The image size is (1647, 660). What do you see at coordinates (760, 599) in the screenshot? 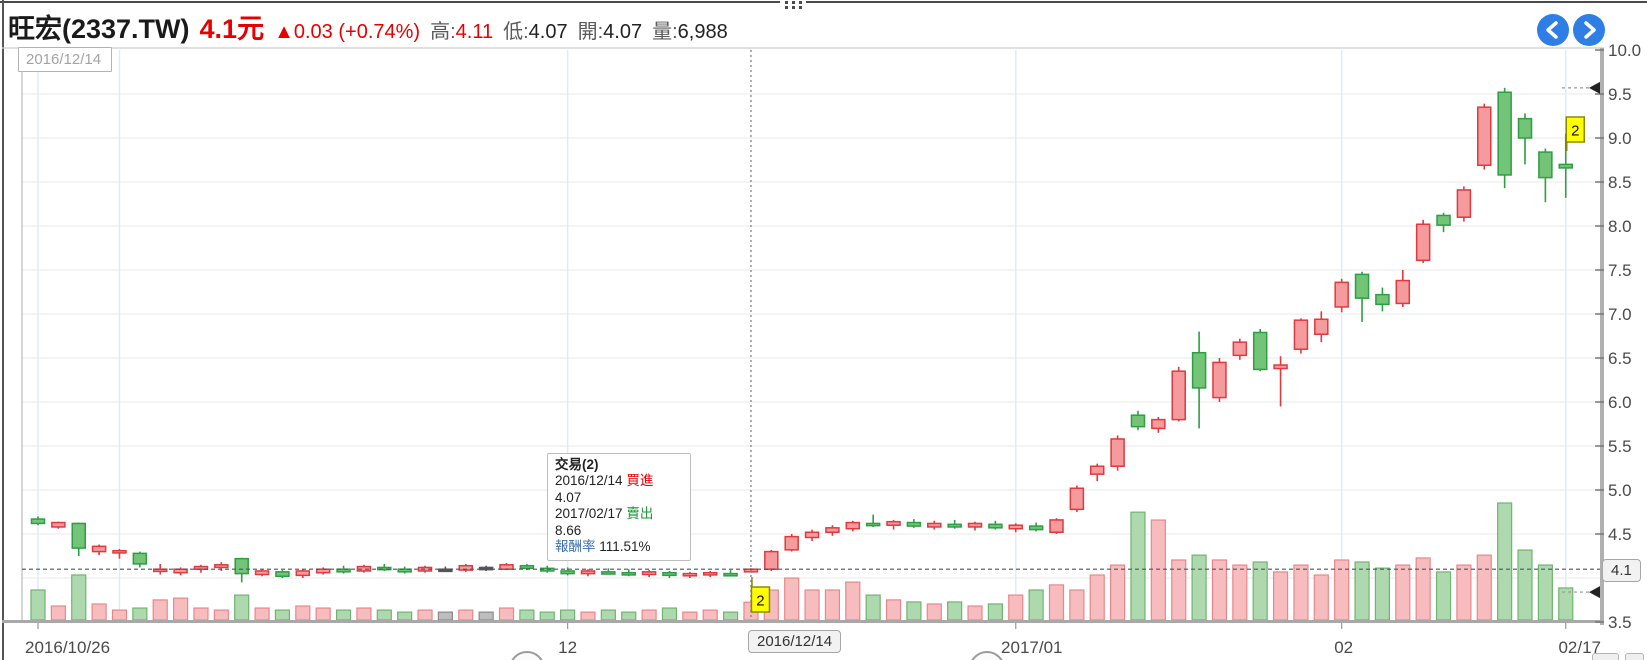
I see `buy-marker-flag` at bounding box center [760, 599].